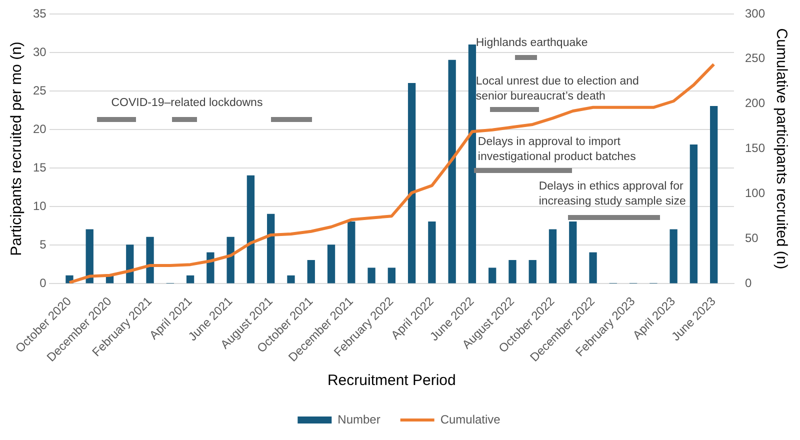 The width and height of the screenshot is (800, 440). Describe the element at coordinates (359, 419) in the screenshot. I see `legend-label: Number` at that location.